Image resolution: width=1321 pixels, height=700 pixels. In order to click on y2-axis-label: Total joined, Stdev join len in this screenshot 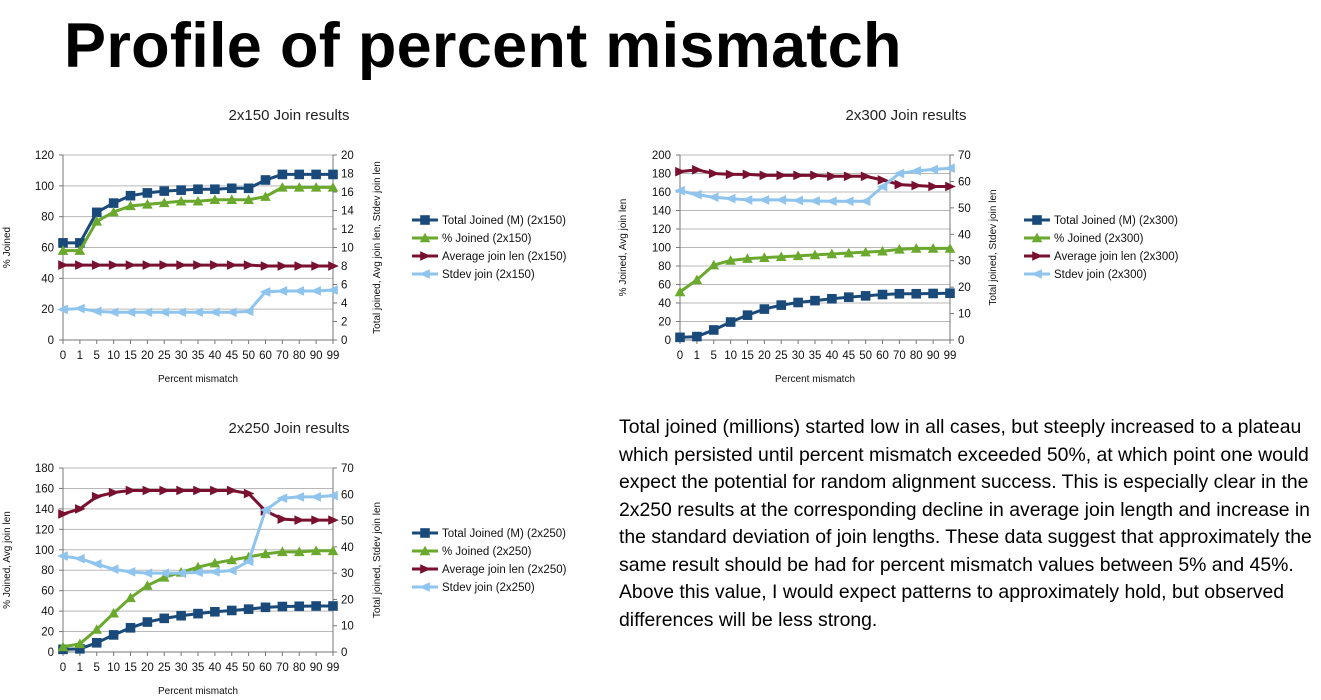, I will do `click(377, 560)`.